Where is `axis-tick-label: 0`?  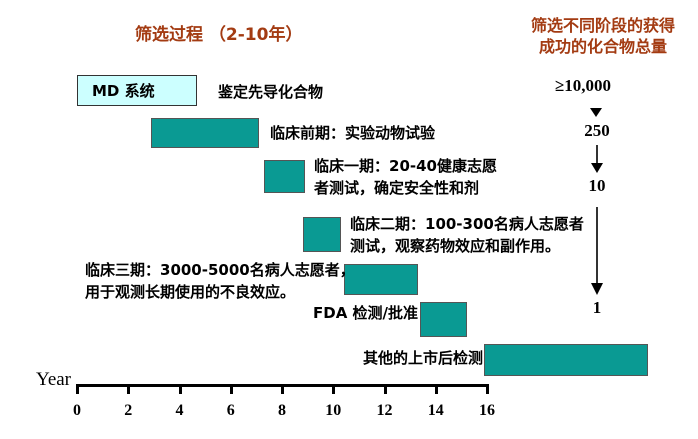
axis-tick-label: 0 is located at coordinates (77, 410).